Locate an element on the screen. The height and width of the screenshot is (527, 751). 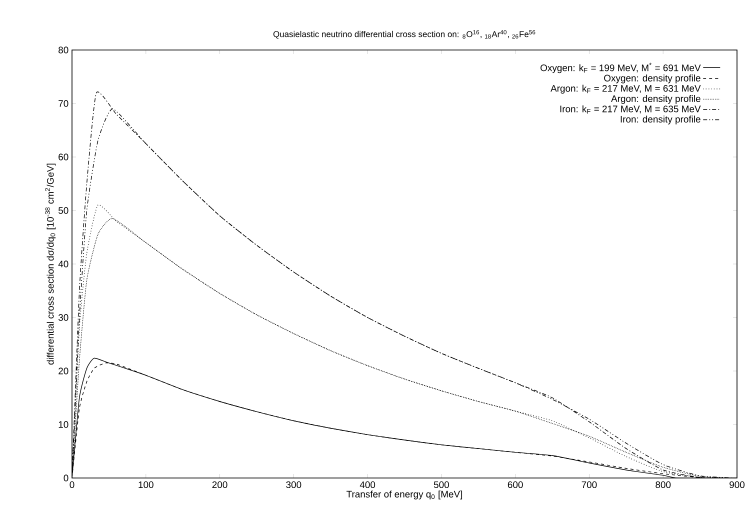
x-tick-label: 600 is located at coordinates (515, 484).